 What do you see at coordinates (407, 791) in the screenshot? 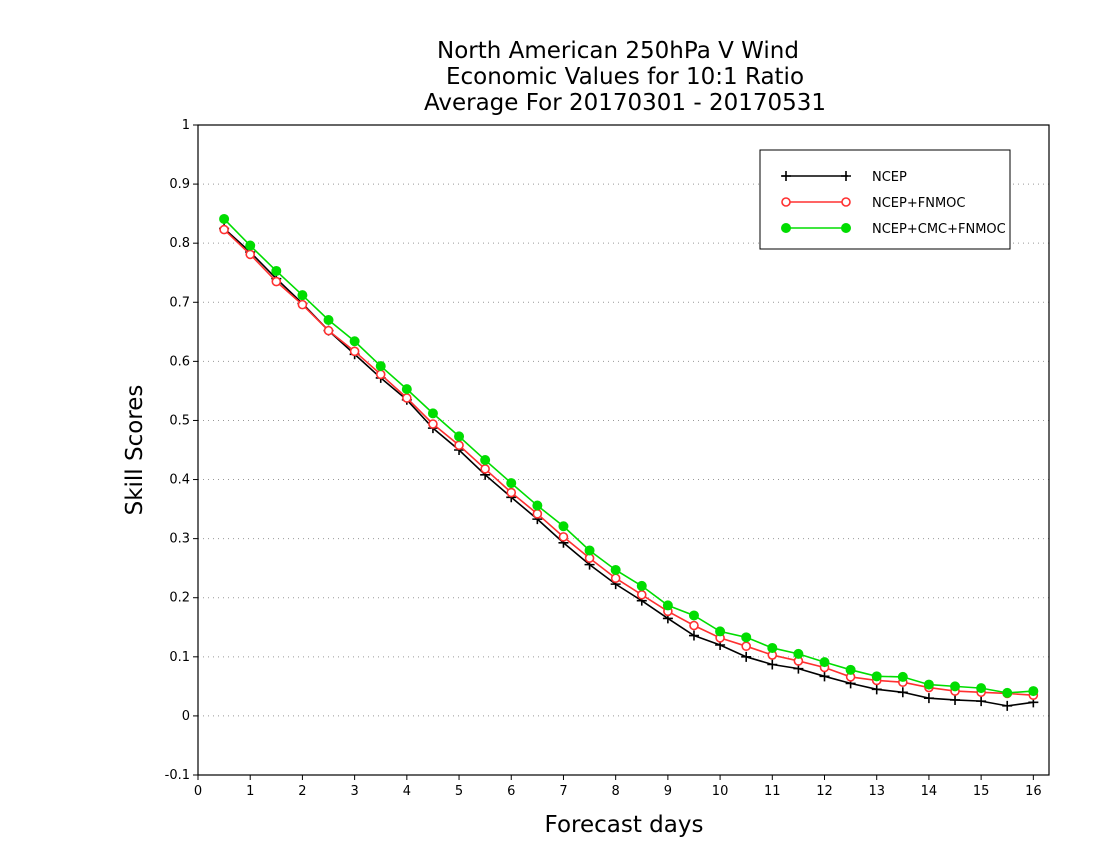
I see `x-tick-label: 4` at bounding box center [407, 791].